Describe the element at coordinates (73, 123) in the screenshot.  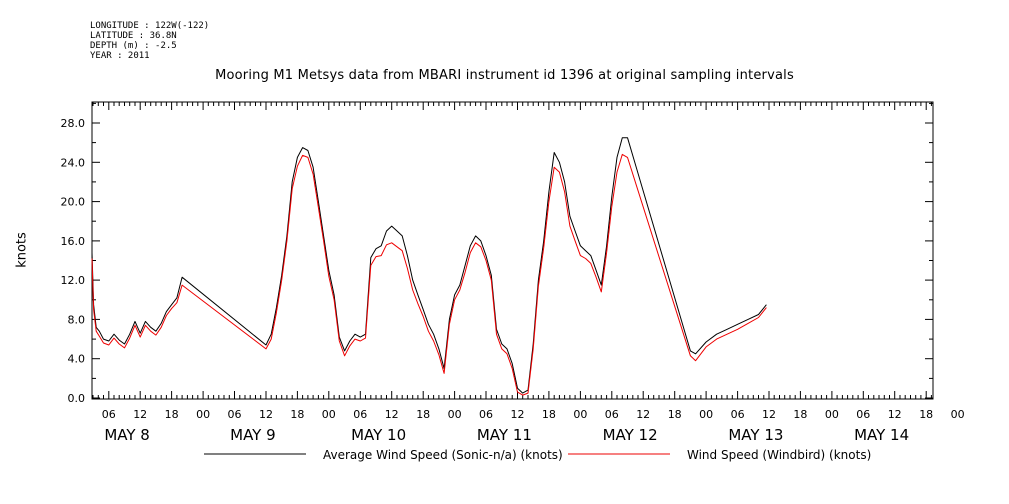
I see `y-tick-label: 28.0` at that location.